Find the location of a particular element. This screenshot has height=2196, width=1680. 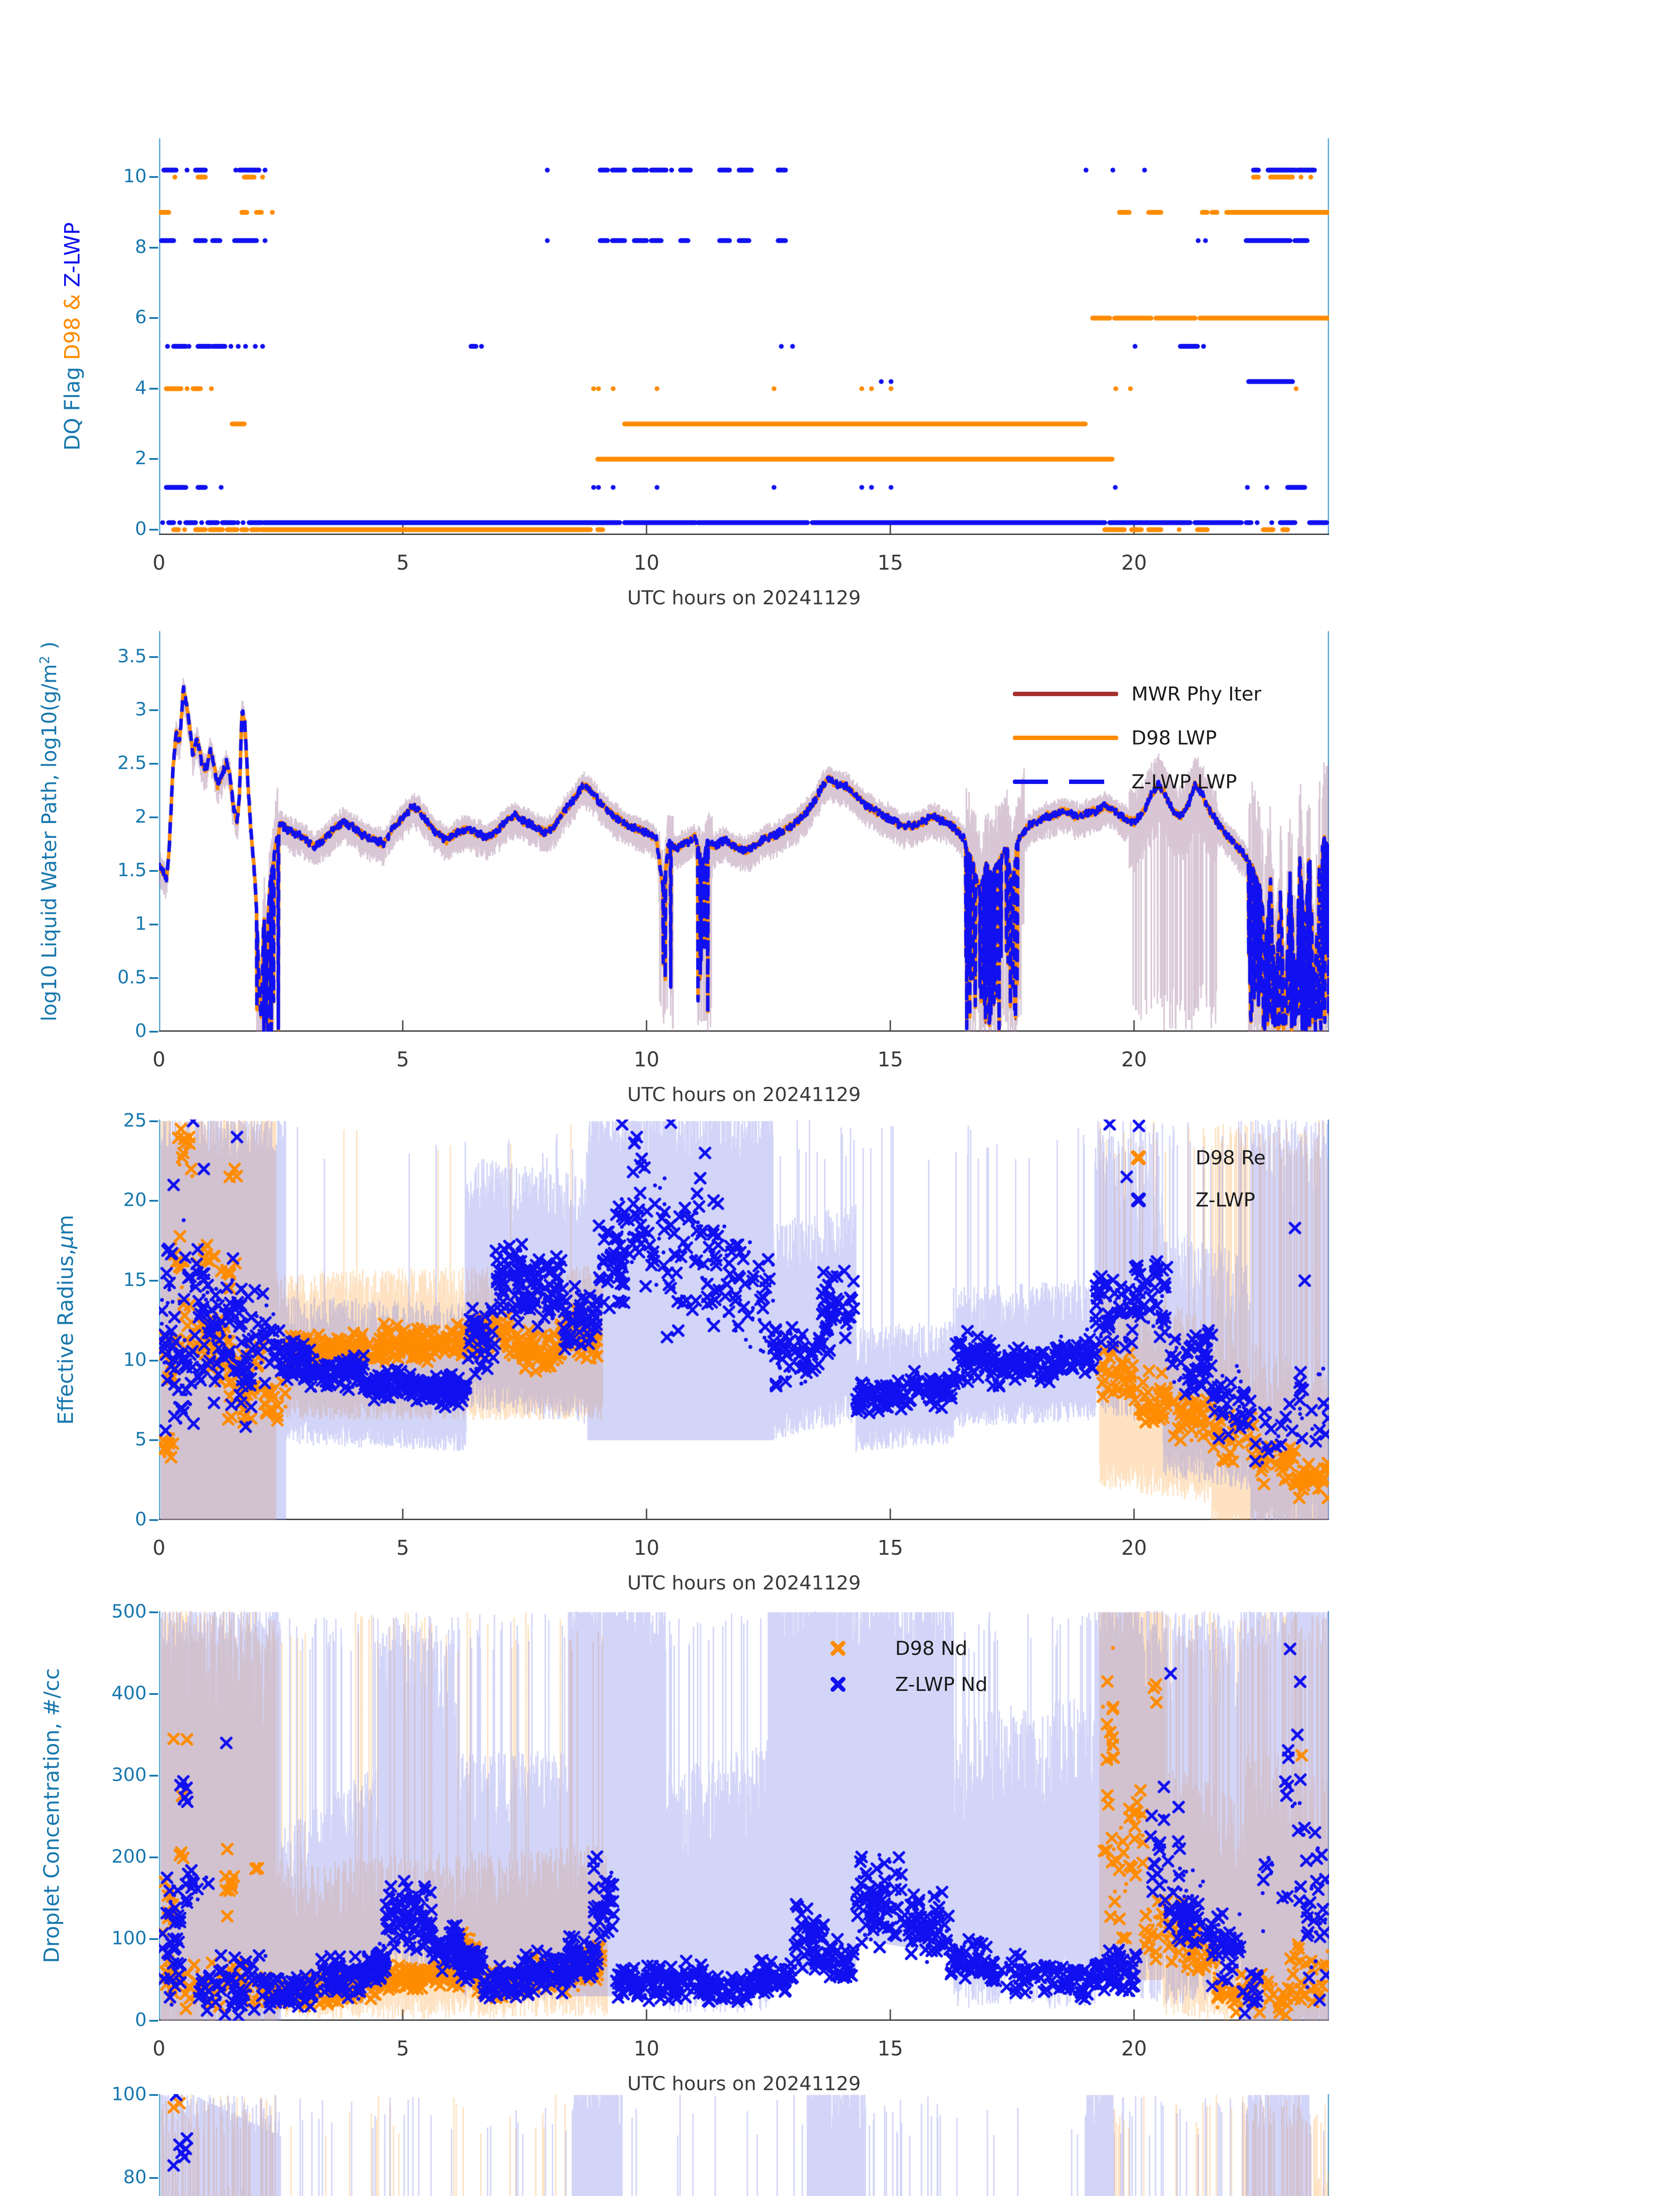

y-tick-label: 25 is located at coordinates (135, 1120).